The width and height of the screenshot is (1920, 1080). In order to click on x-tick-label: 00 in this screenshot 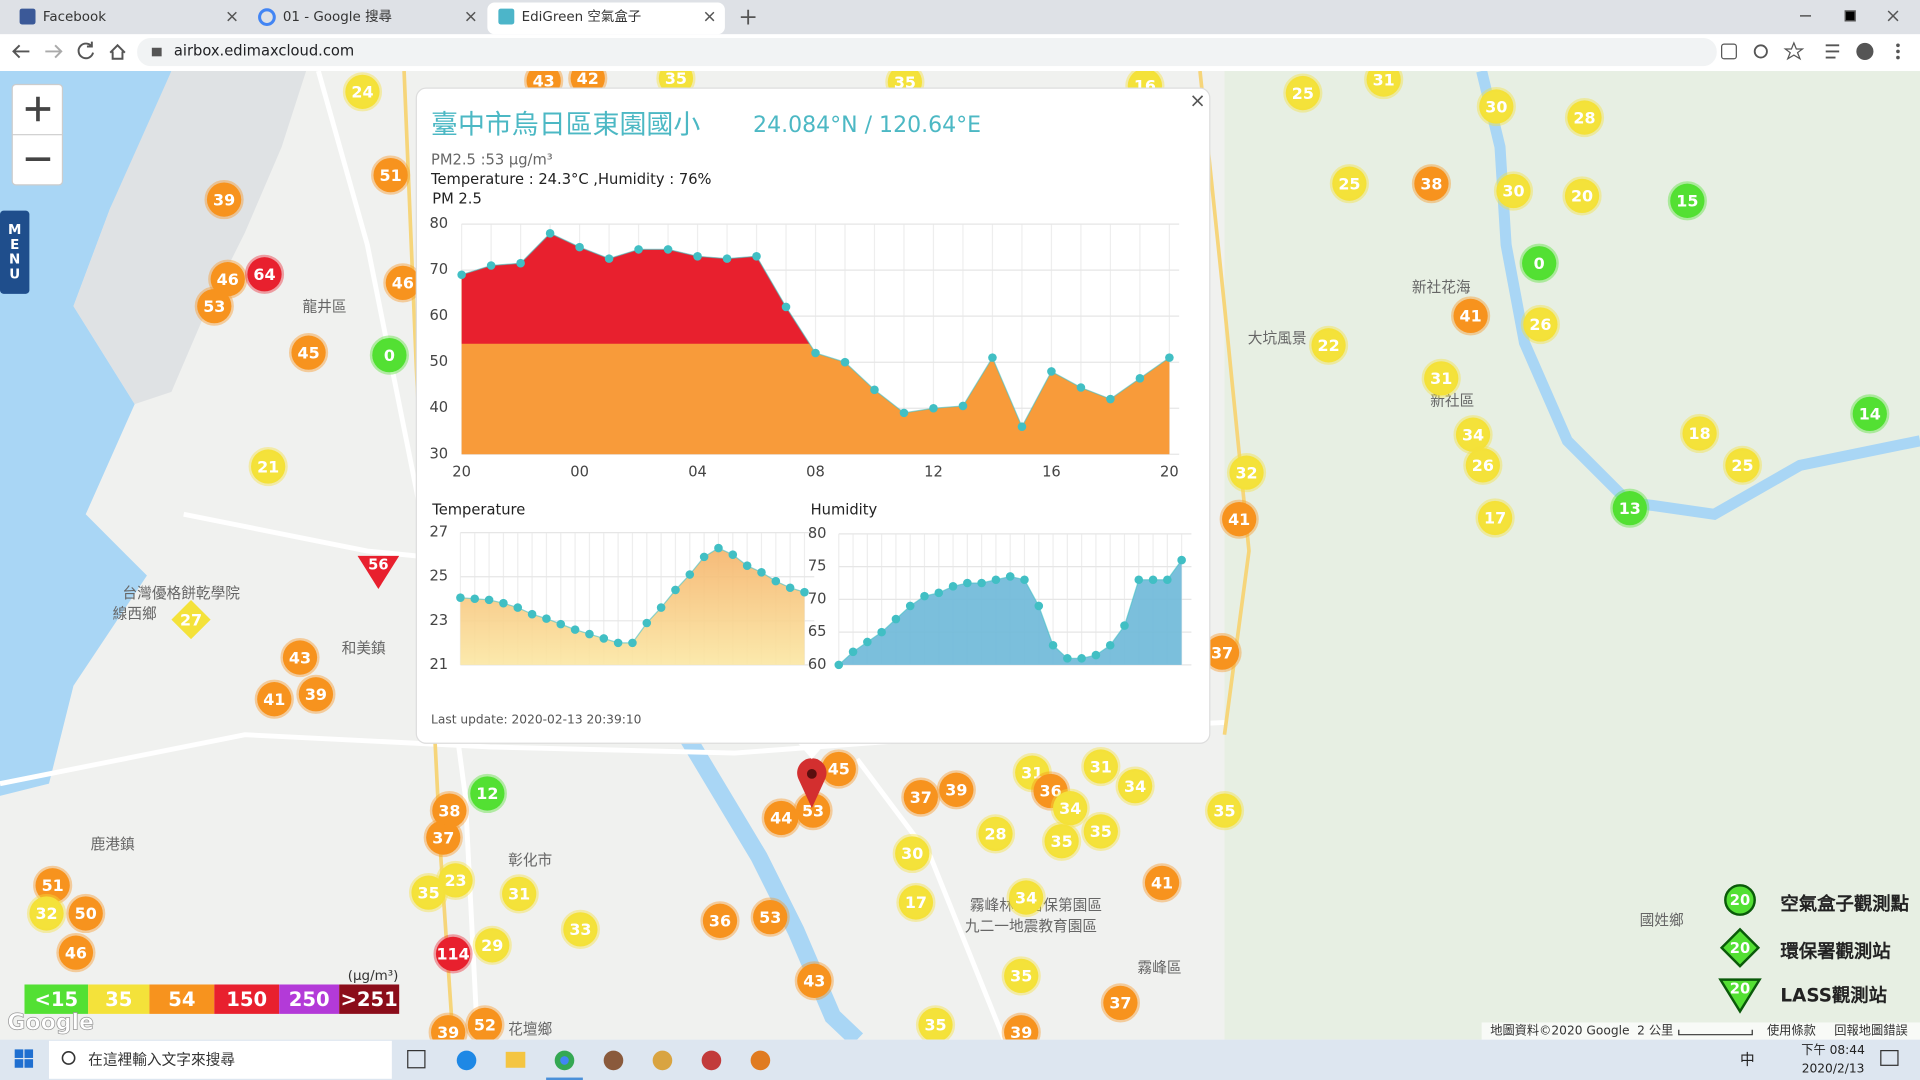, I will do `click(579, 472)`.